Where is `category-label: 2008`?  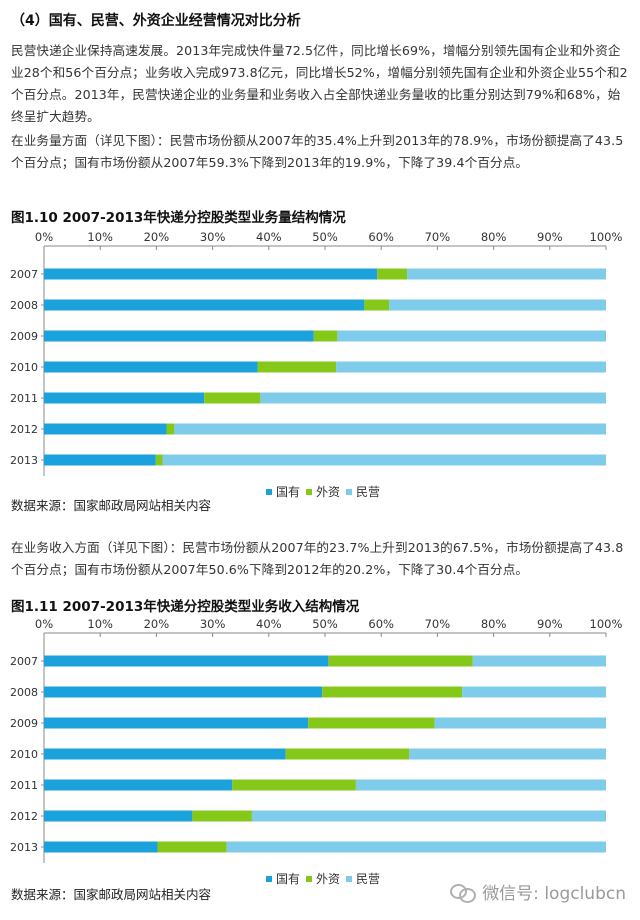
category-label: 2008 is located at coordinates (24, 305).